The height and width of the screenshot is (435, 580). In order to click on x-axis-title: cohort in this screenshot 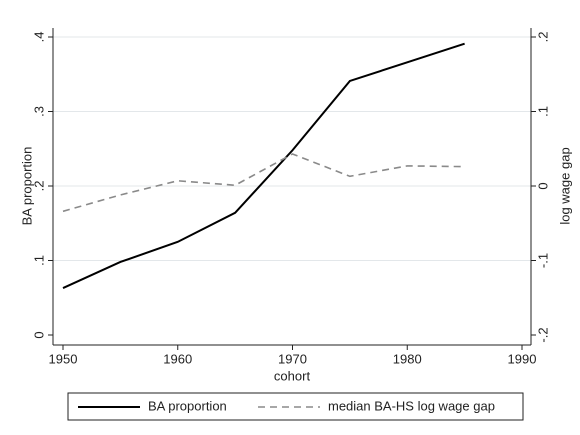, I will do `click(292, 375)`.